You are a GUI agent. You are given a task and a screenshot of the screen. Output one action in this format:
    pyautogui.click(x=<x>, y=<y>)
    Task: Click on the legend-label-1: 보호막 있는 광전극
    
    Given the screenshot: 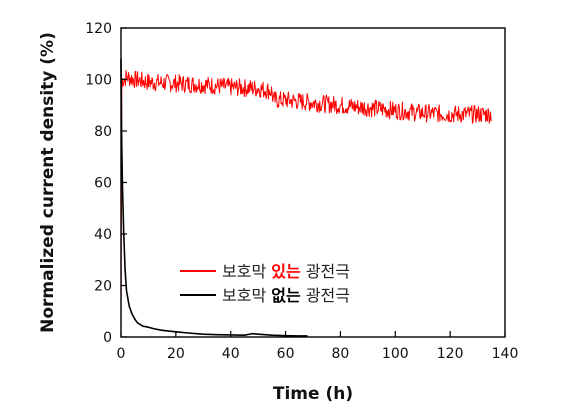 What is the action you would take?
    pyautogui.click(x=286, y=271)
    